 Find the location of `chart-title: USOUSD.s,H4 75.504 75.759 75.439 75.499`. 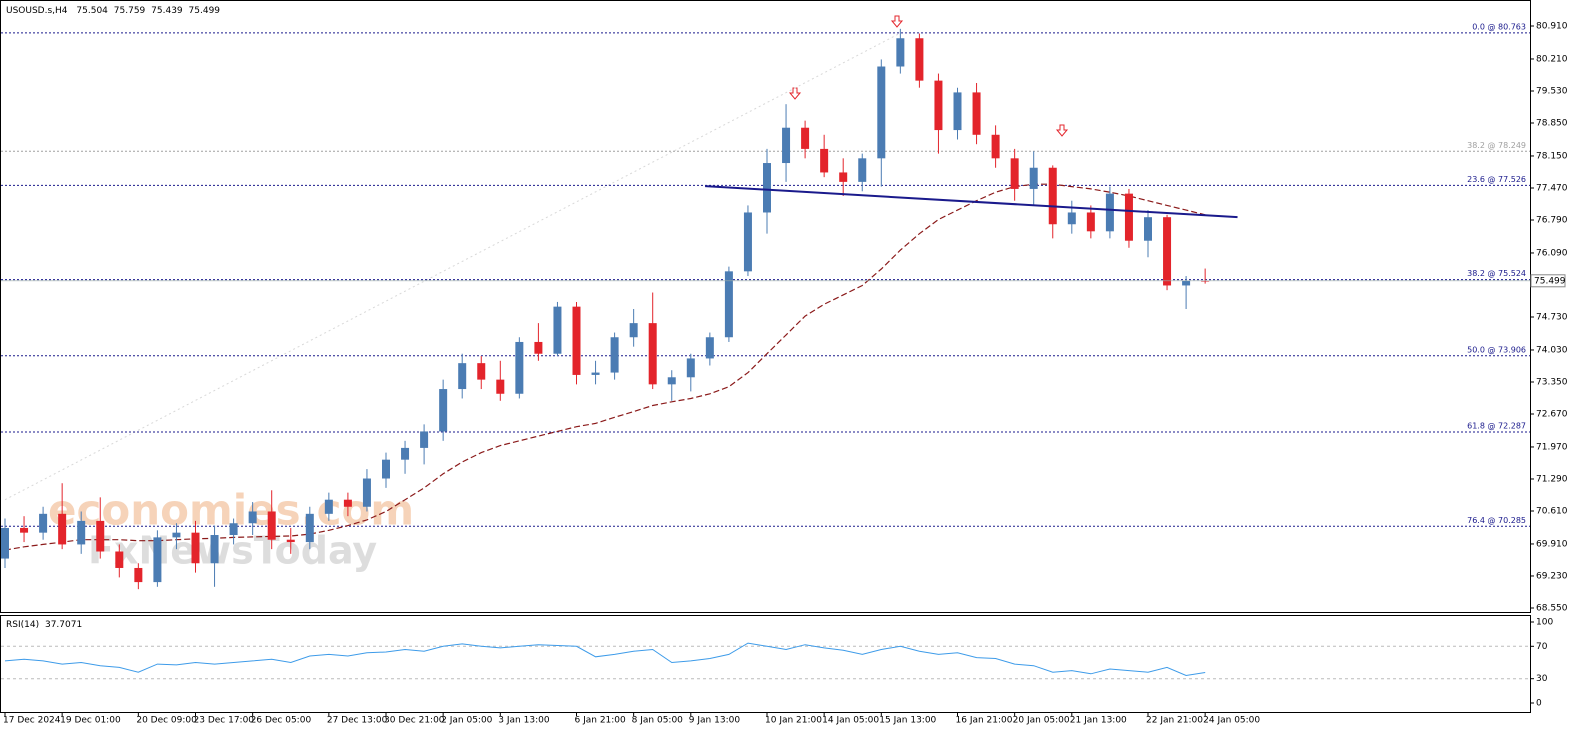

chart-title: USOUSD.s,H4 75.504 75.759 75.439 75.499 is located at coordinates (113, 11).